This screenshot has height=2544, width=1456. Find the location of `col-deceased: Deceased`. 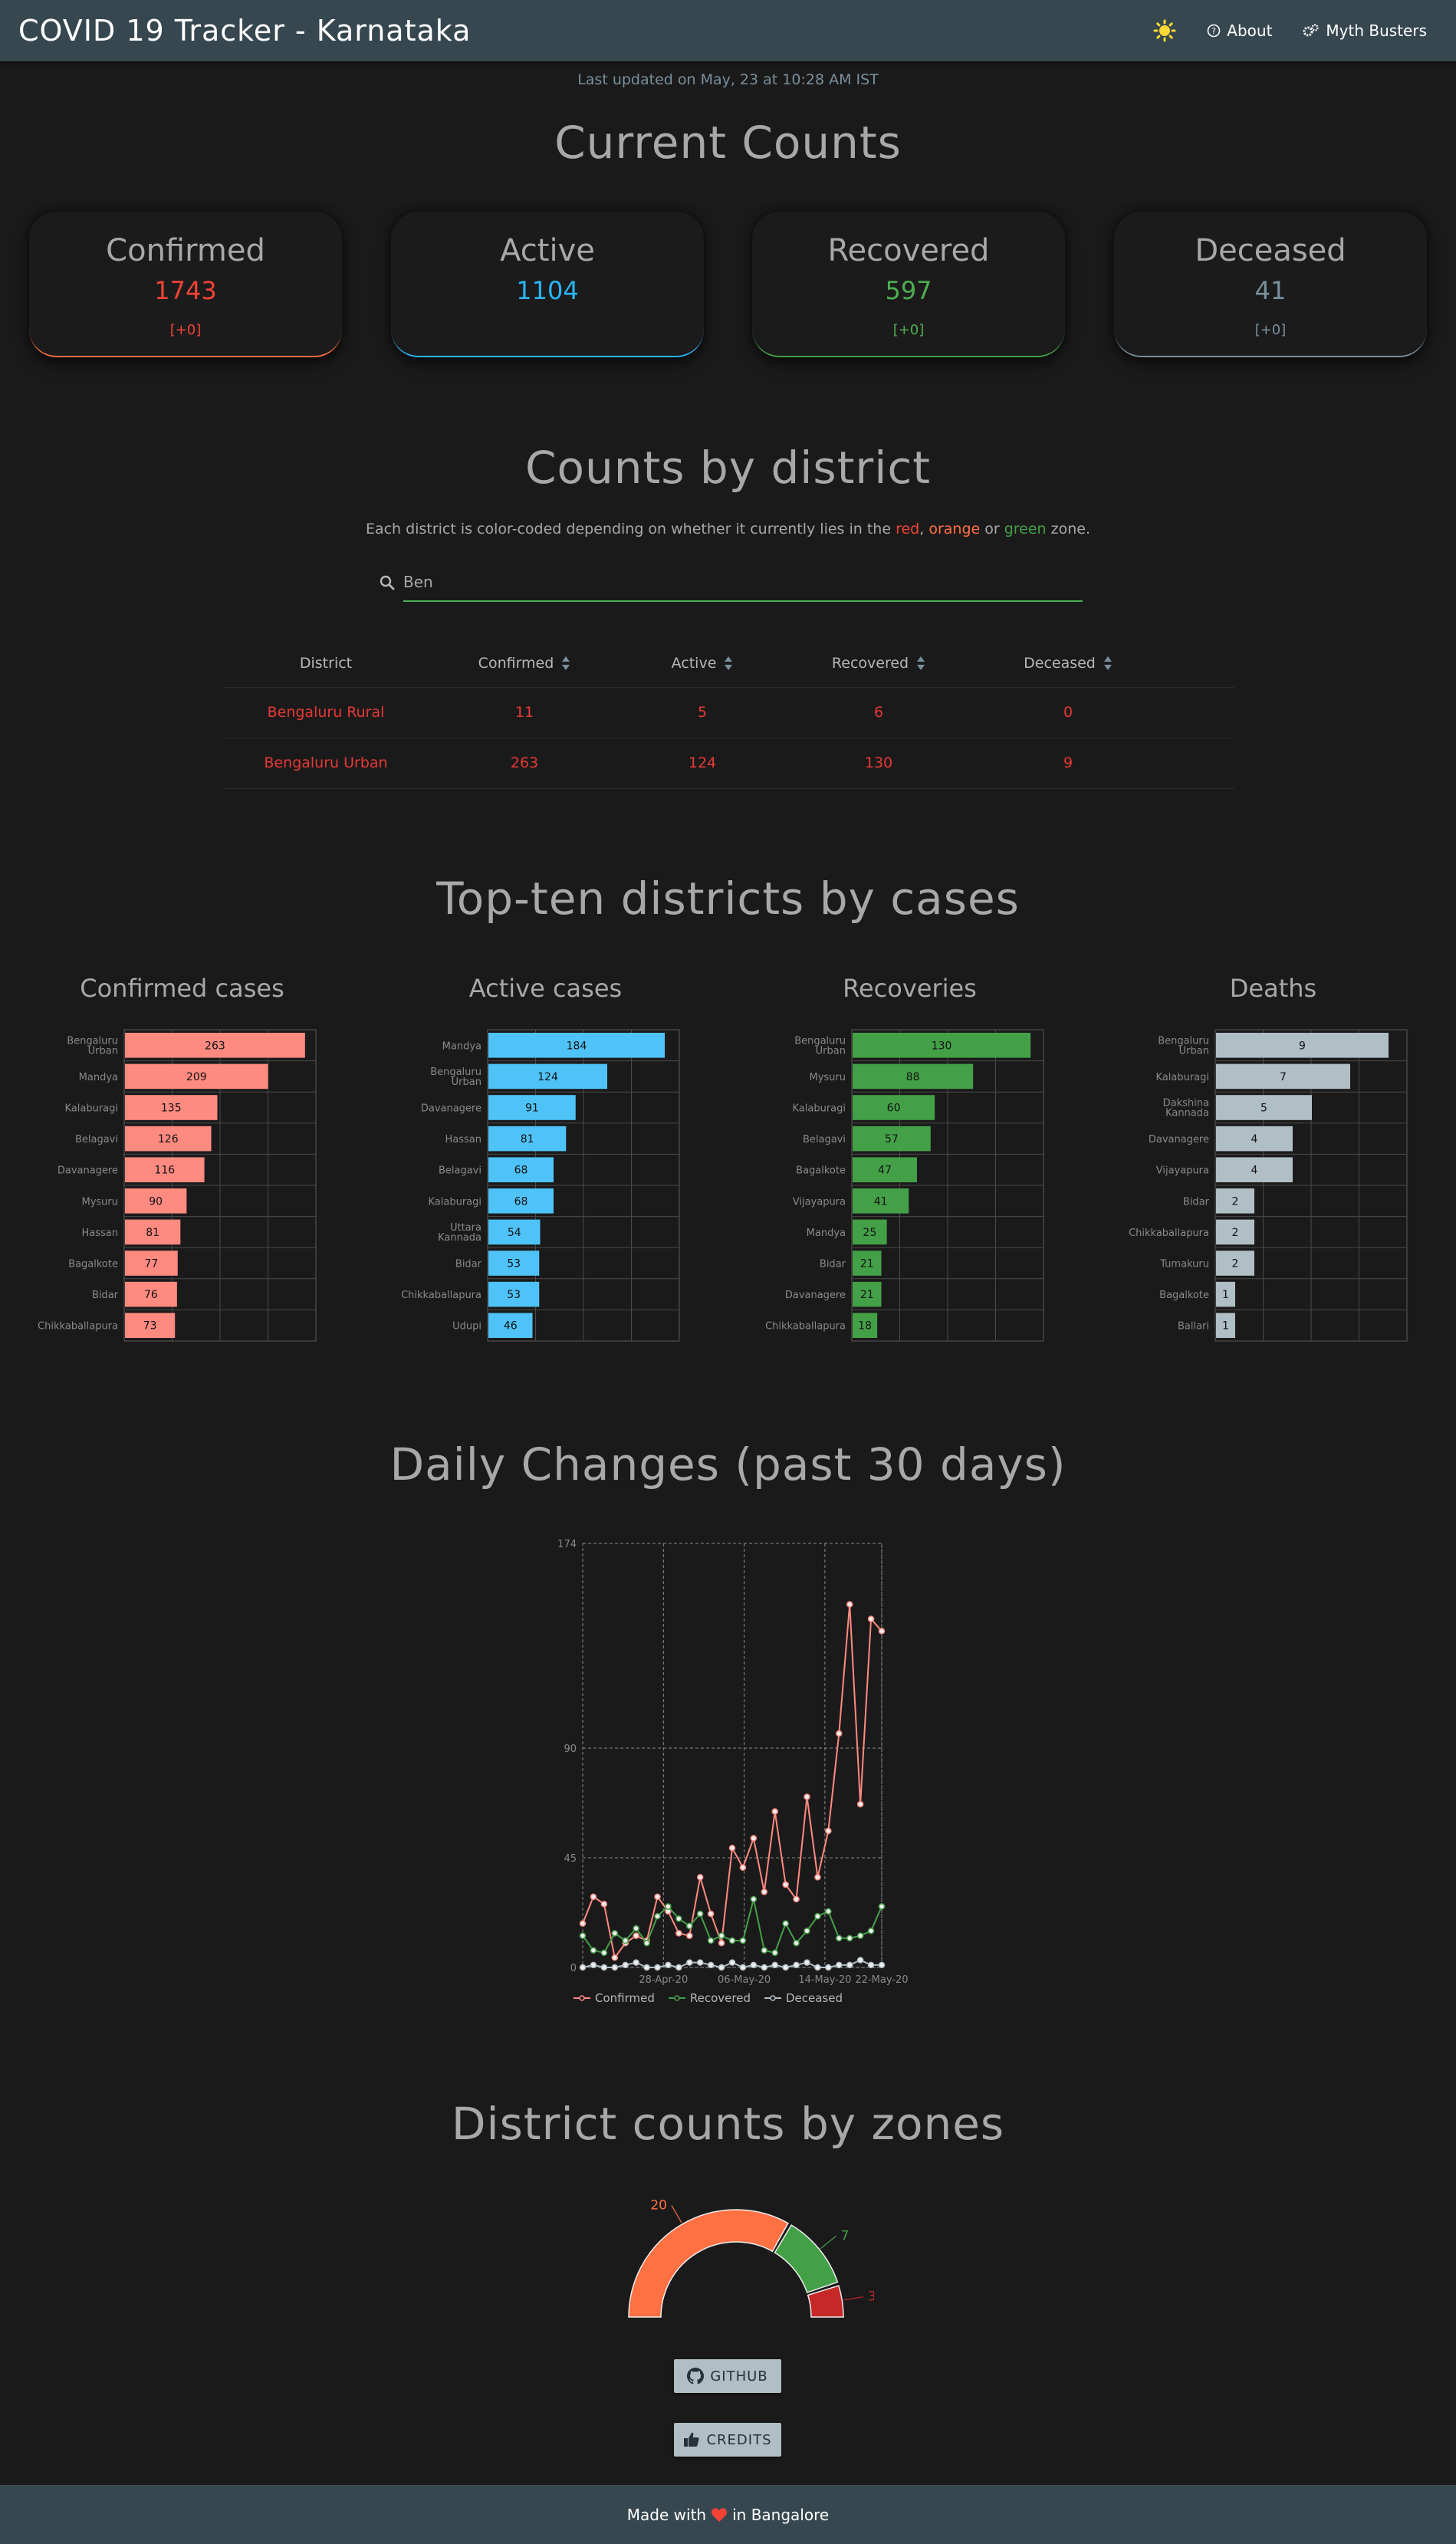

col-deceased: Deceased is located at coordinates (1068, 663).